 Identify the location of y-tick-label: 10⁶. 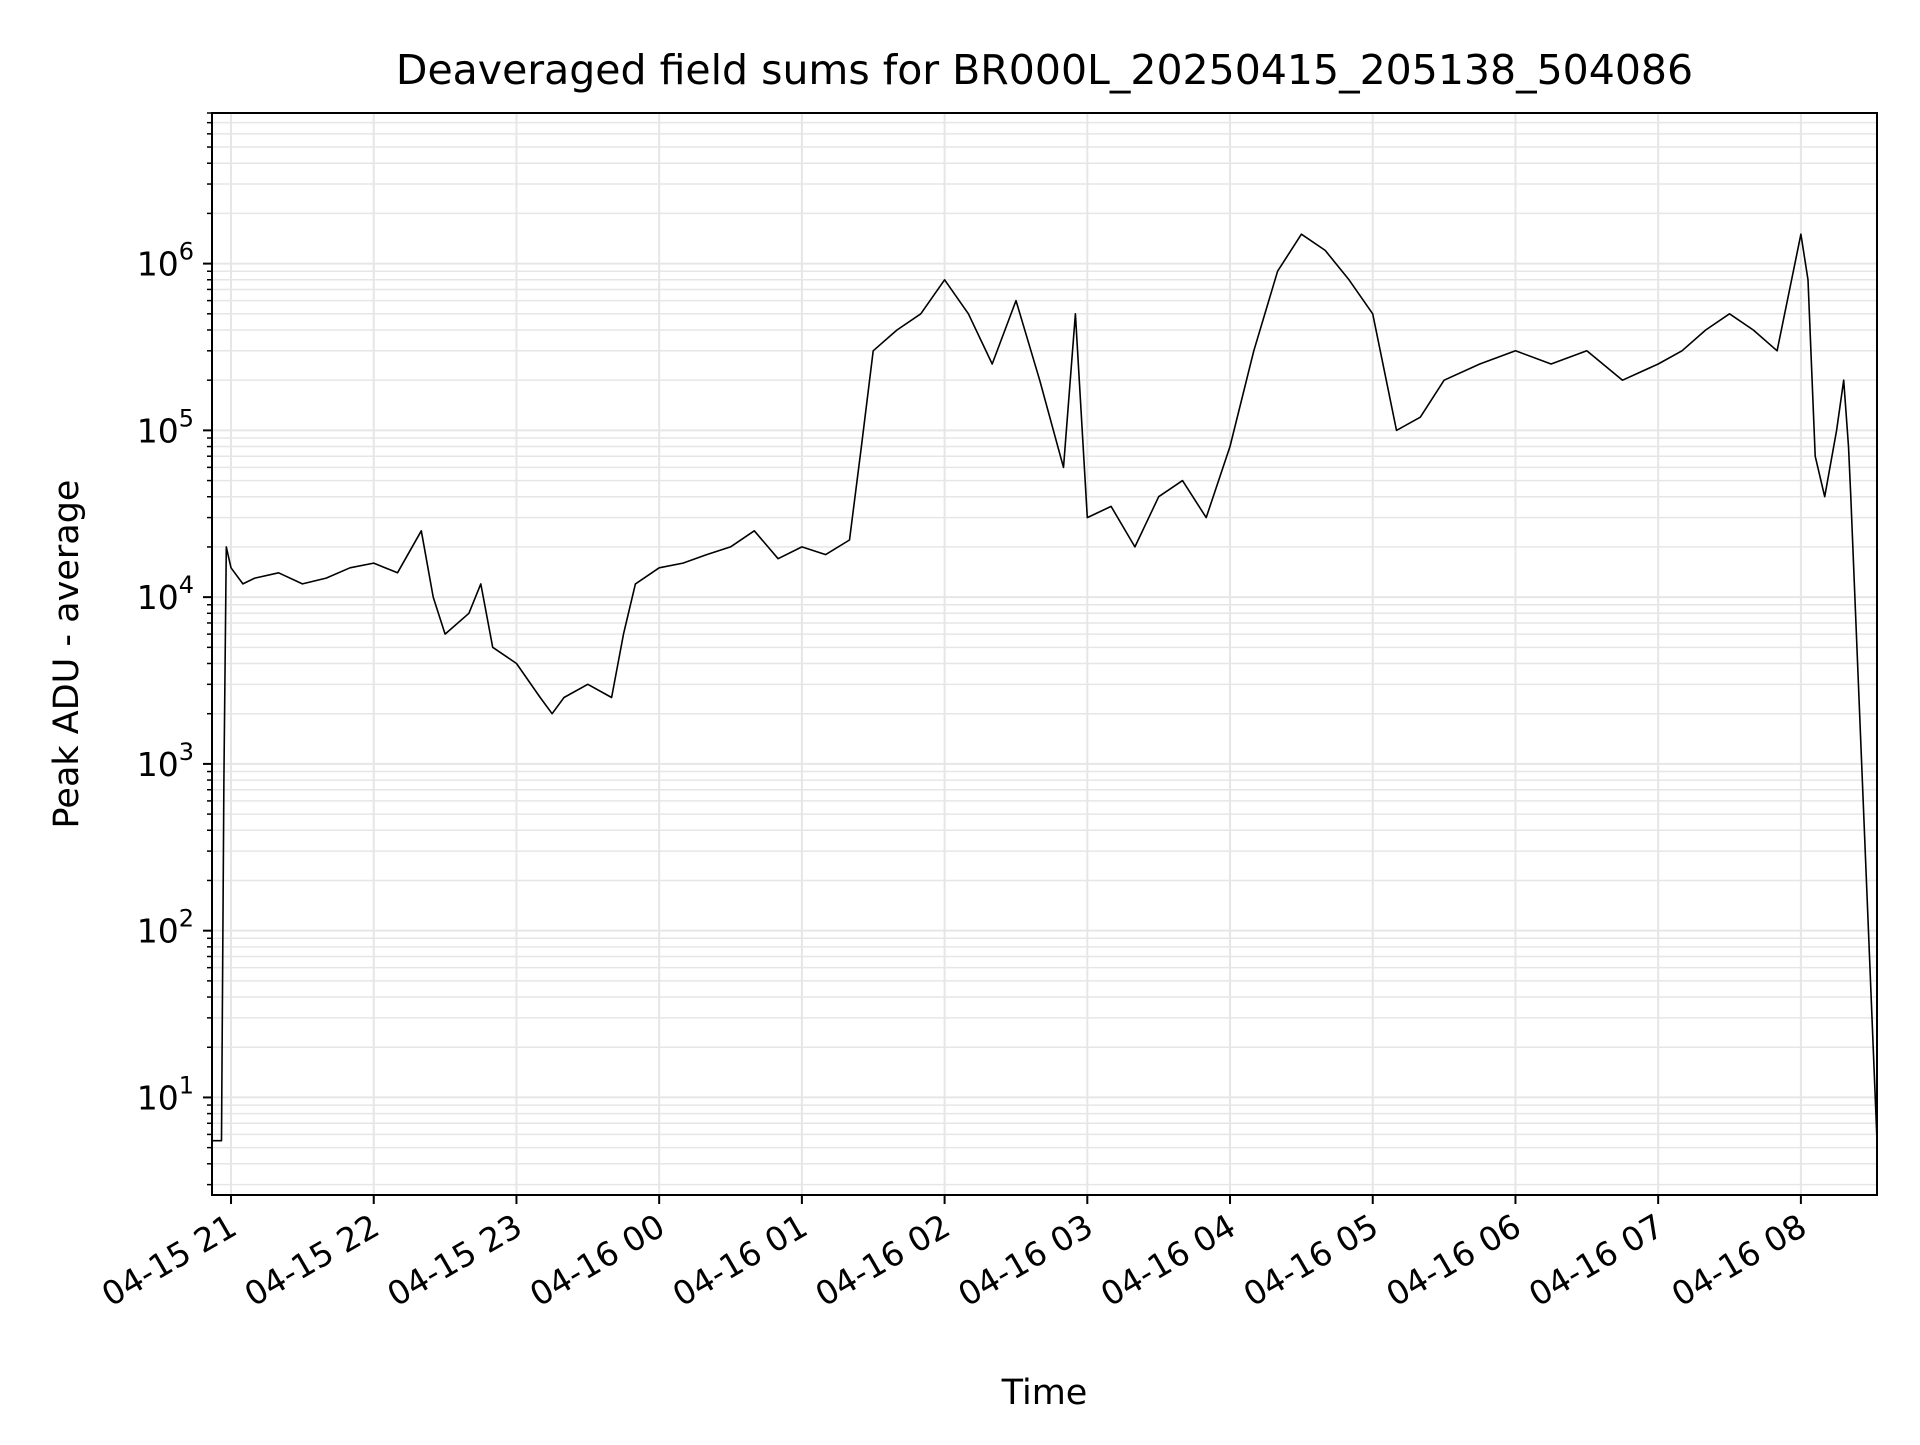
(165, 261).